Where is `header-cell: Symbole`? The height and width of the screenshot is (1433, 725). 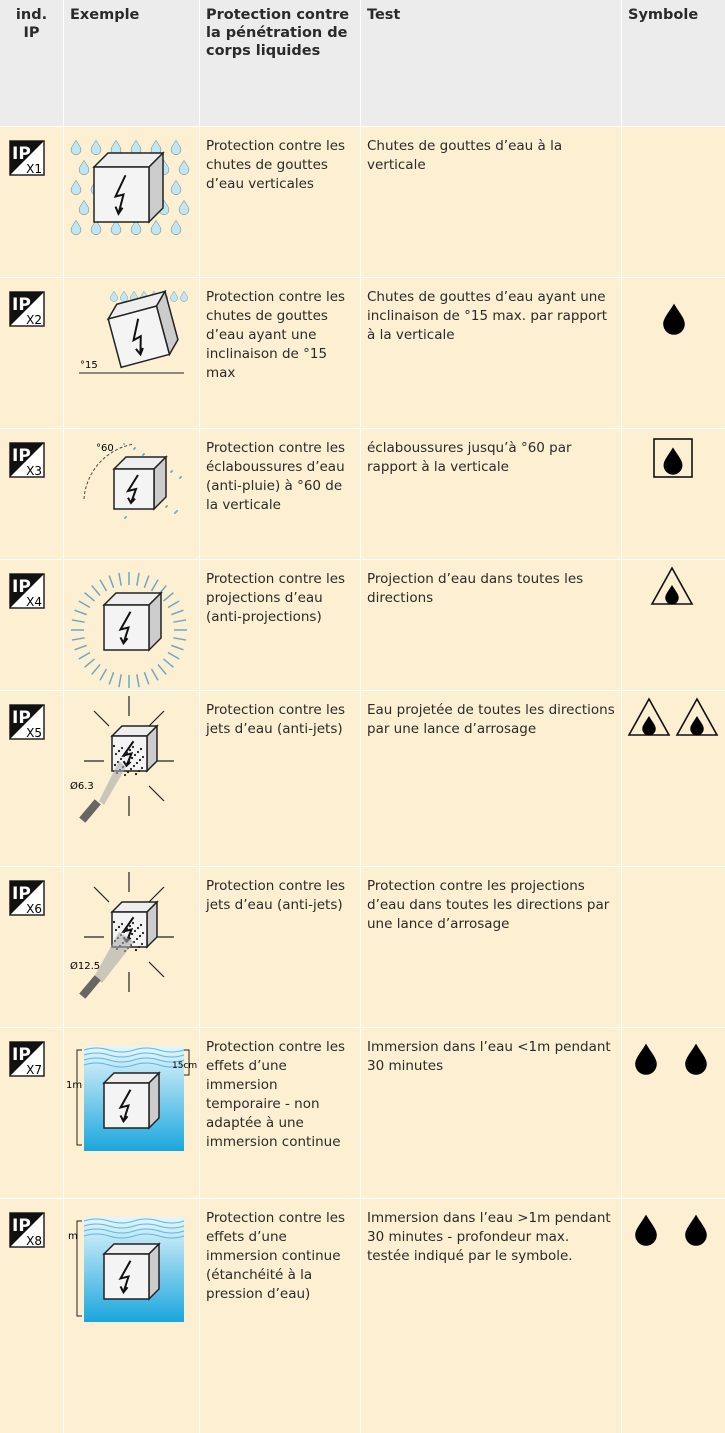
header-cell: Symbole is located at coordinates (673, 63).